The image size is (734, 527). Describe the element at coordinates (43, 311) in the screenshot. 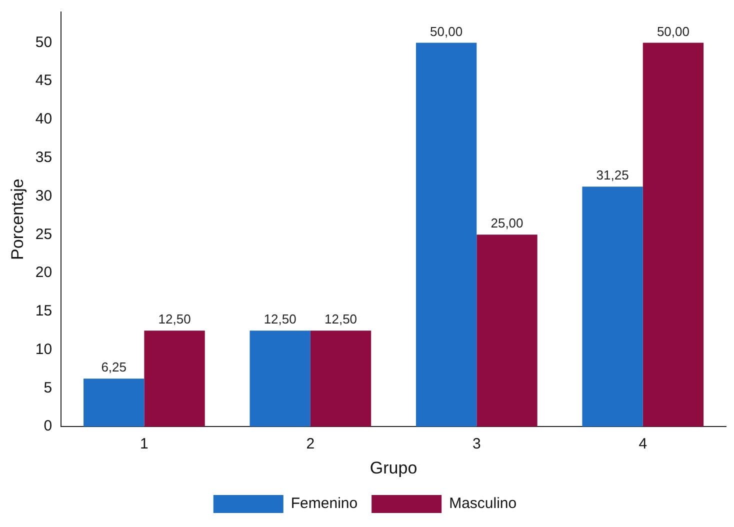

I see `y-tick-label: 15` at that location.